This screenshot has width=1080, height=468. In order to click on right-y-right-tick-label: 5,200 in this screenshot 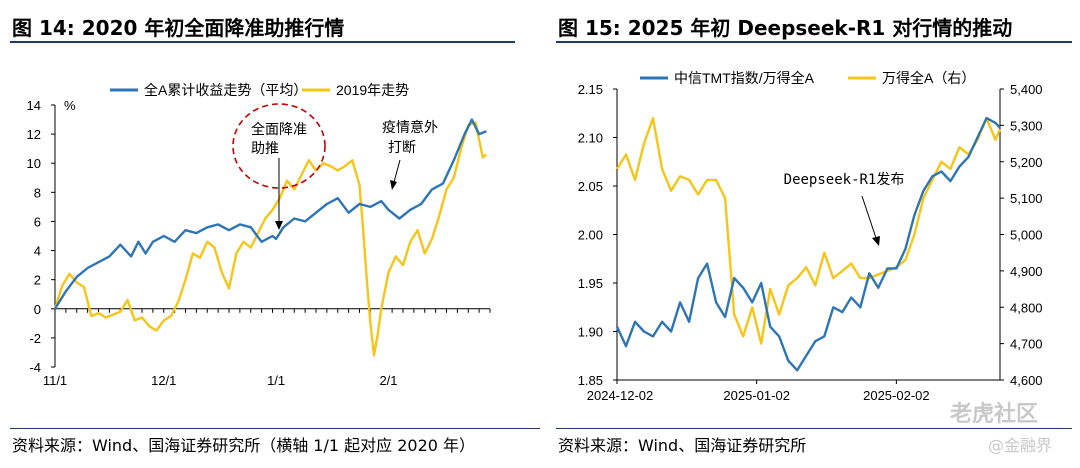, I will do `click(1026, 162)`.